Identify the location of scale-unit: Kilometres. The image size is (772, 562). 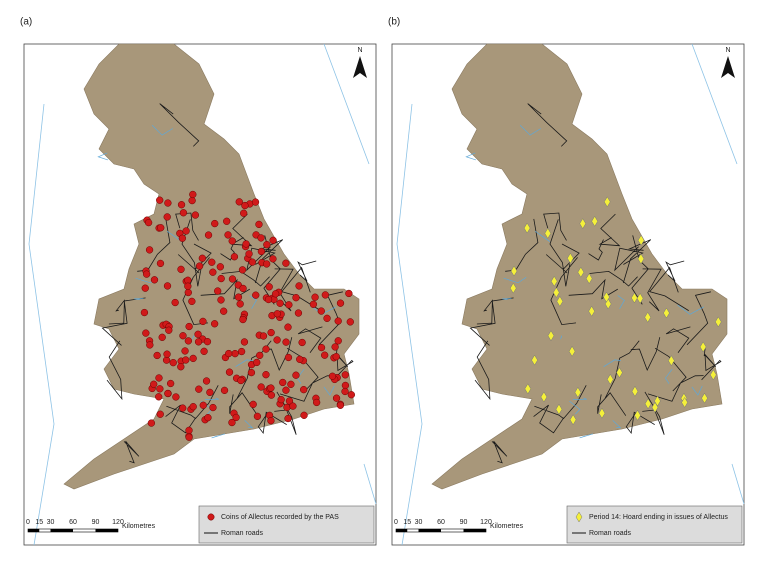
(507, 526).